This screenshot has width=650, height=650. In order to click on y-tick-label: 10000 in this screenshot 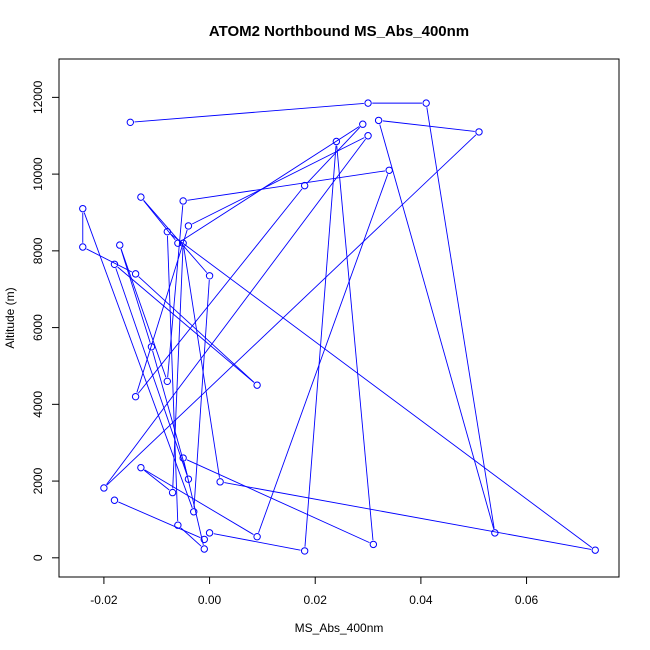, I will do `click(38, 174)`.